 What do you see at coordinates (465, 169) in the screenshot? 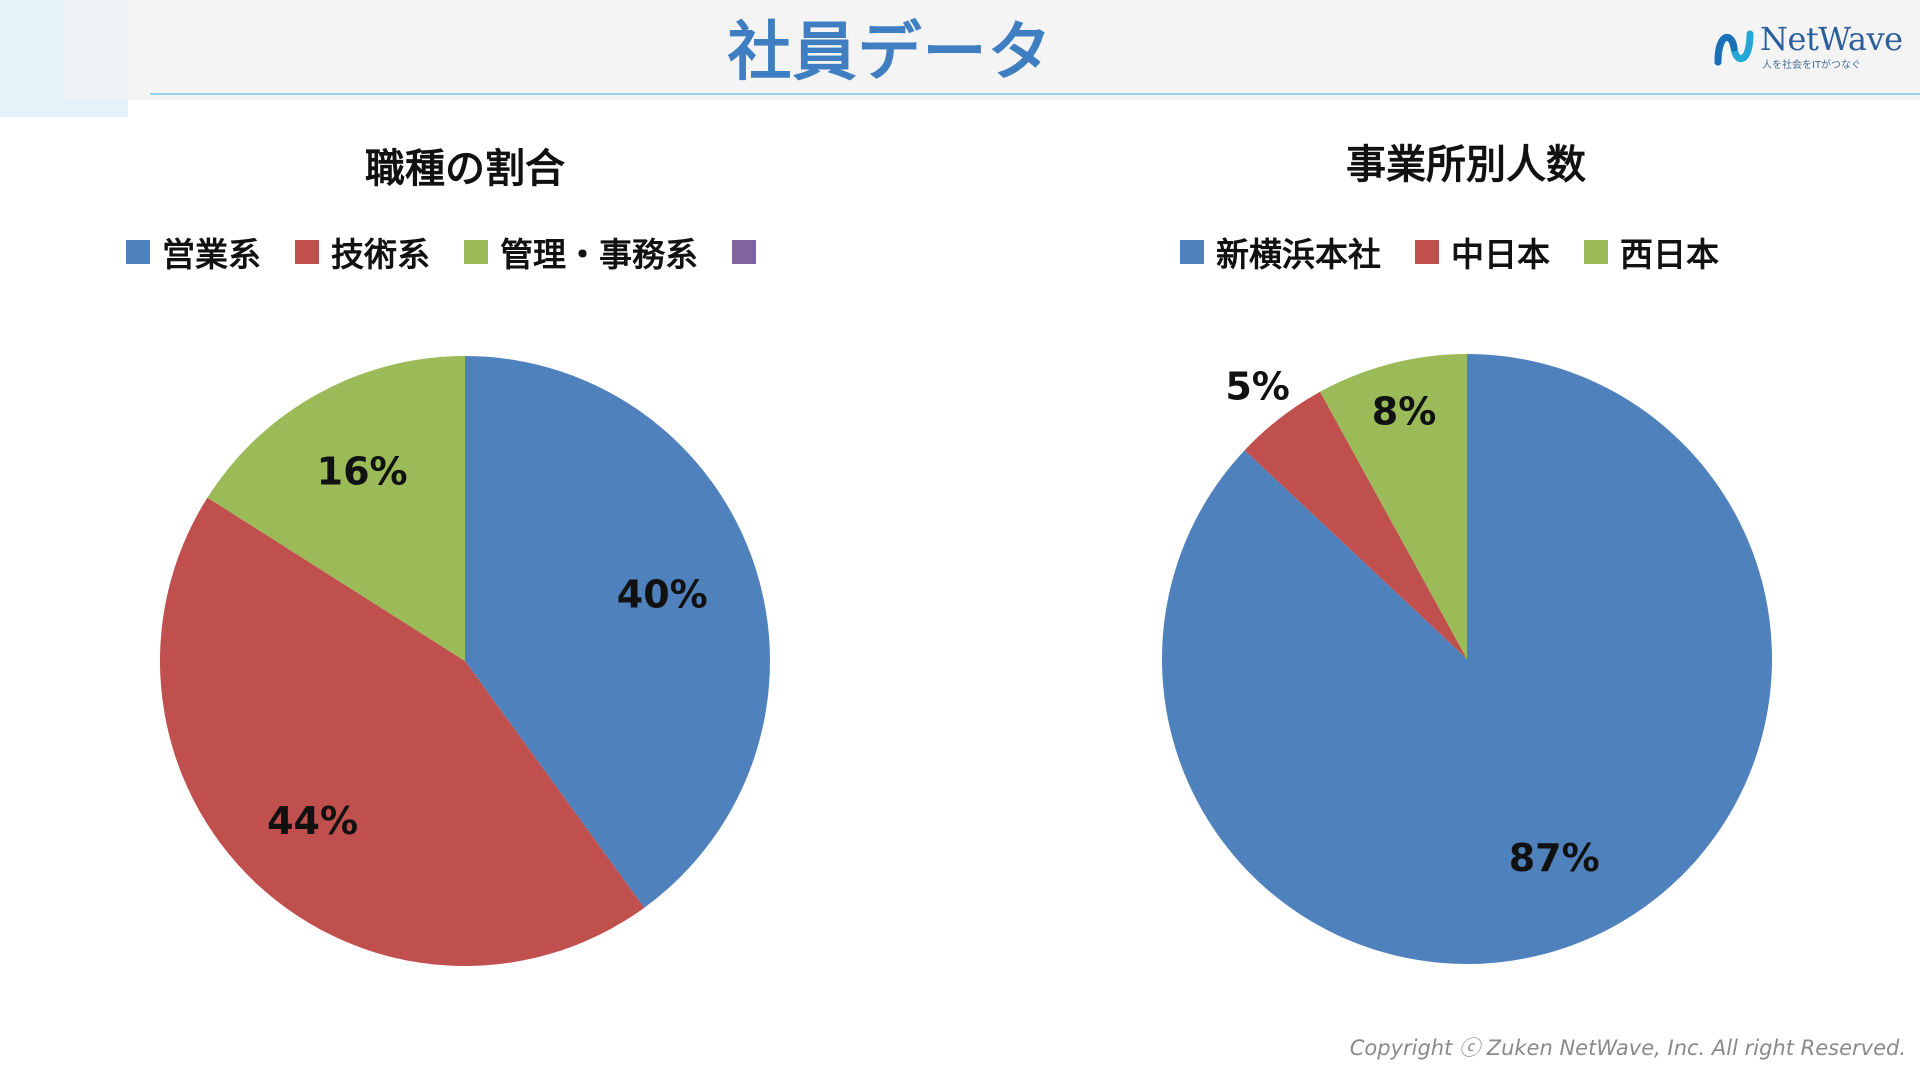
I see `chart-title-job-types: 職種の割合` at bounding box center [465, 169].